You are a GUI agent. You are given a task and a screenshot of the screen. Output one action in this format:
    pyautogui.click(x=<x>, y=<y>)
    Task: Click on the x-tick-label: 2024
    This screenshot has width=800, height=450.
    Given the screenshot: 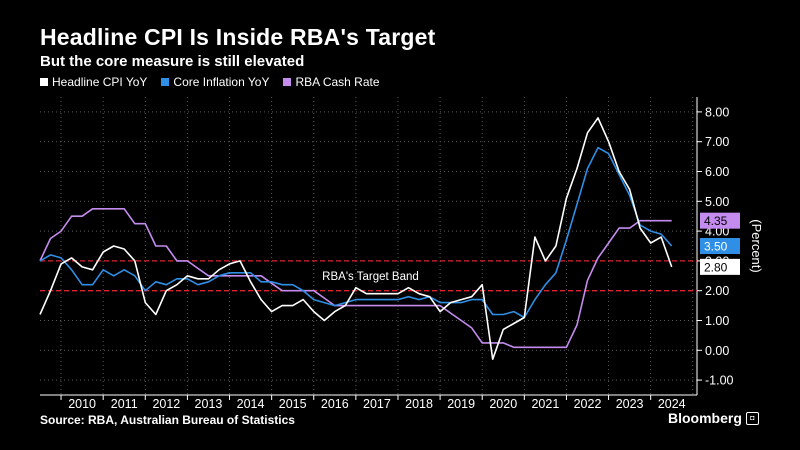 What is the action you would take?
    pyautogui.click(x=672, y=404)
    